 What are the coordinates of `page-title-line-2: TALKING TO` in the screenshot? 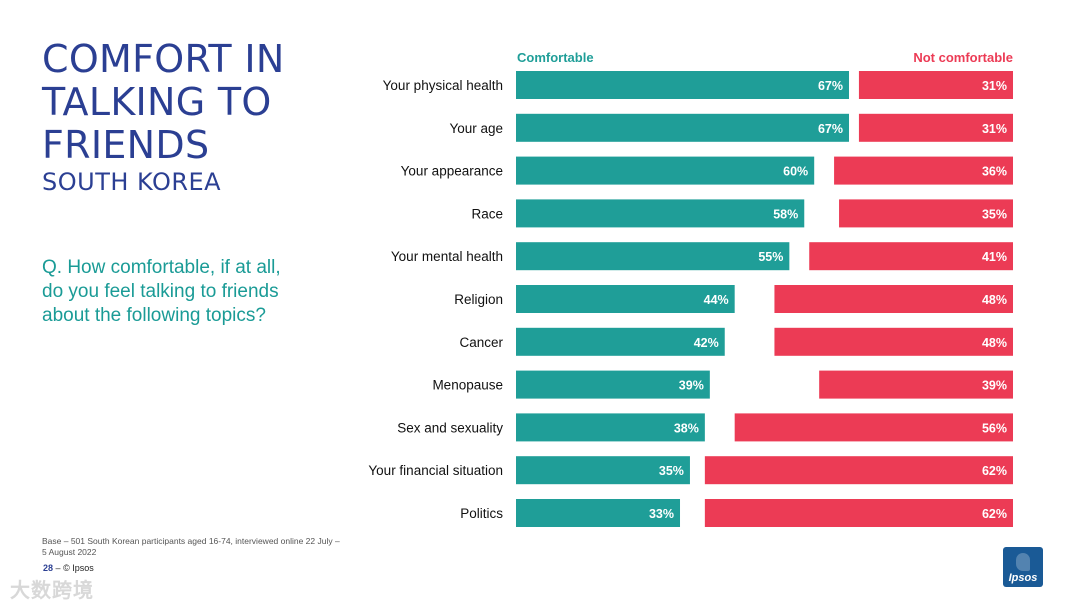 It's located at (157, 102).